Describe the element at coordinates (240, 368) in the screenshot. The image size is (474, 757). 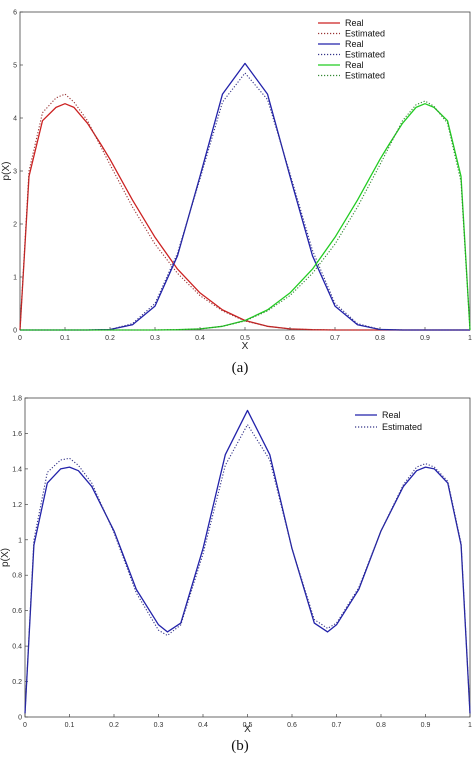
I see `figure-caption: (a)` at that location.